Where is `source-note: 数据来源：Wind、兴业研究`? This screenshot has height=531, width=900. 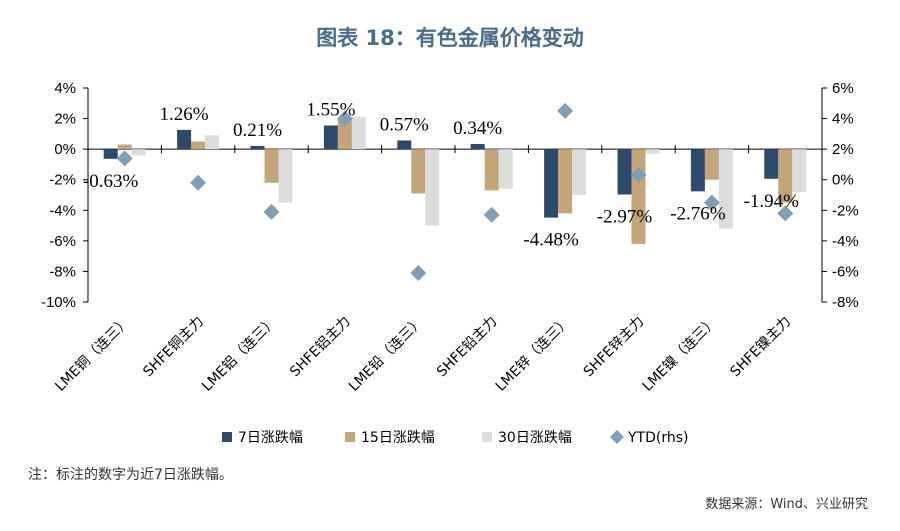 source-note: 数据来源：Wind、兴业研究 is located at coordinates (786, 504).